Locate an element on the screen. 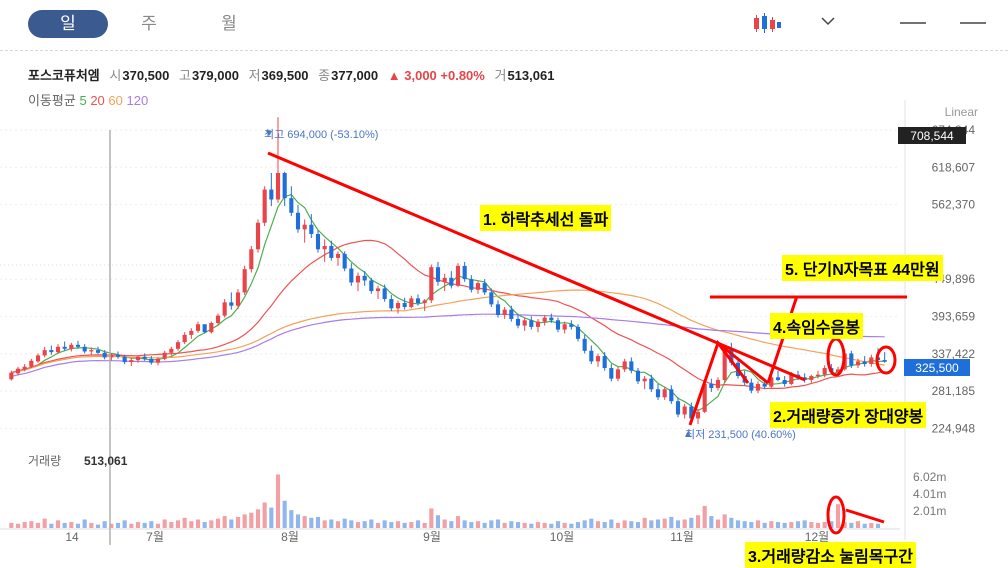 The height and width of the screenshot is (568, 1008). ma-20: 20 is located at coordinates (97, 100).